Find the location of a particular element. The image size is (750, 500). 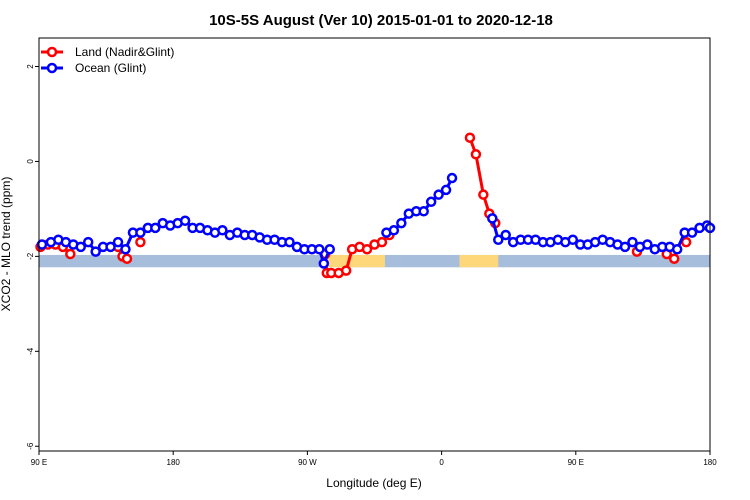

legend-swatch-land-marker is located at coordinates (52, 52).